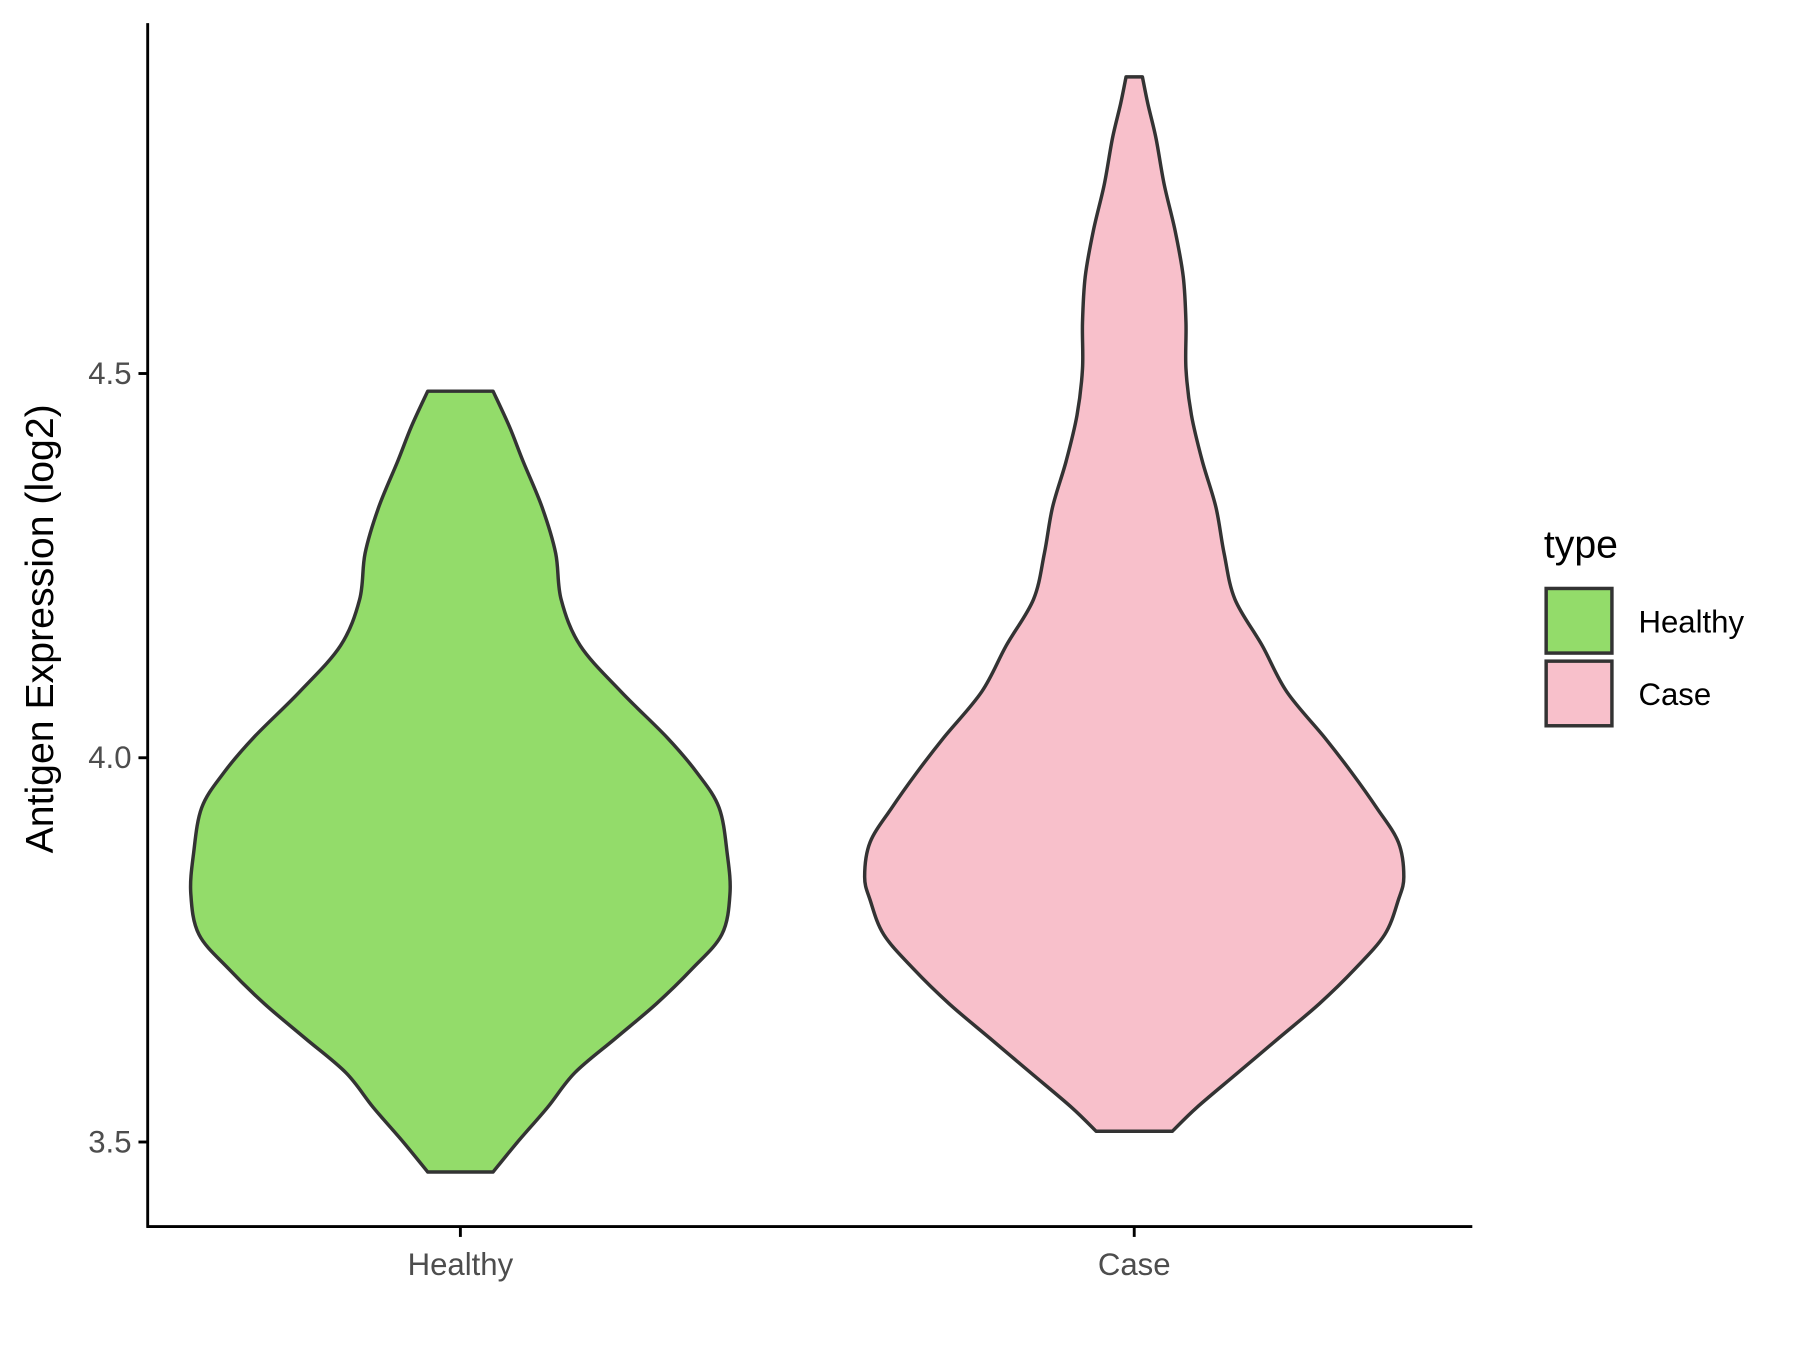 This screenshot has width=1800, height=1350. I want to click on x-tick-label: Healthy, so click(461, 1264).